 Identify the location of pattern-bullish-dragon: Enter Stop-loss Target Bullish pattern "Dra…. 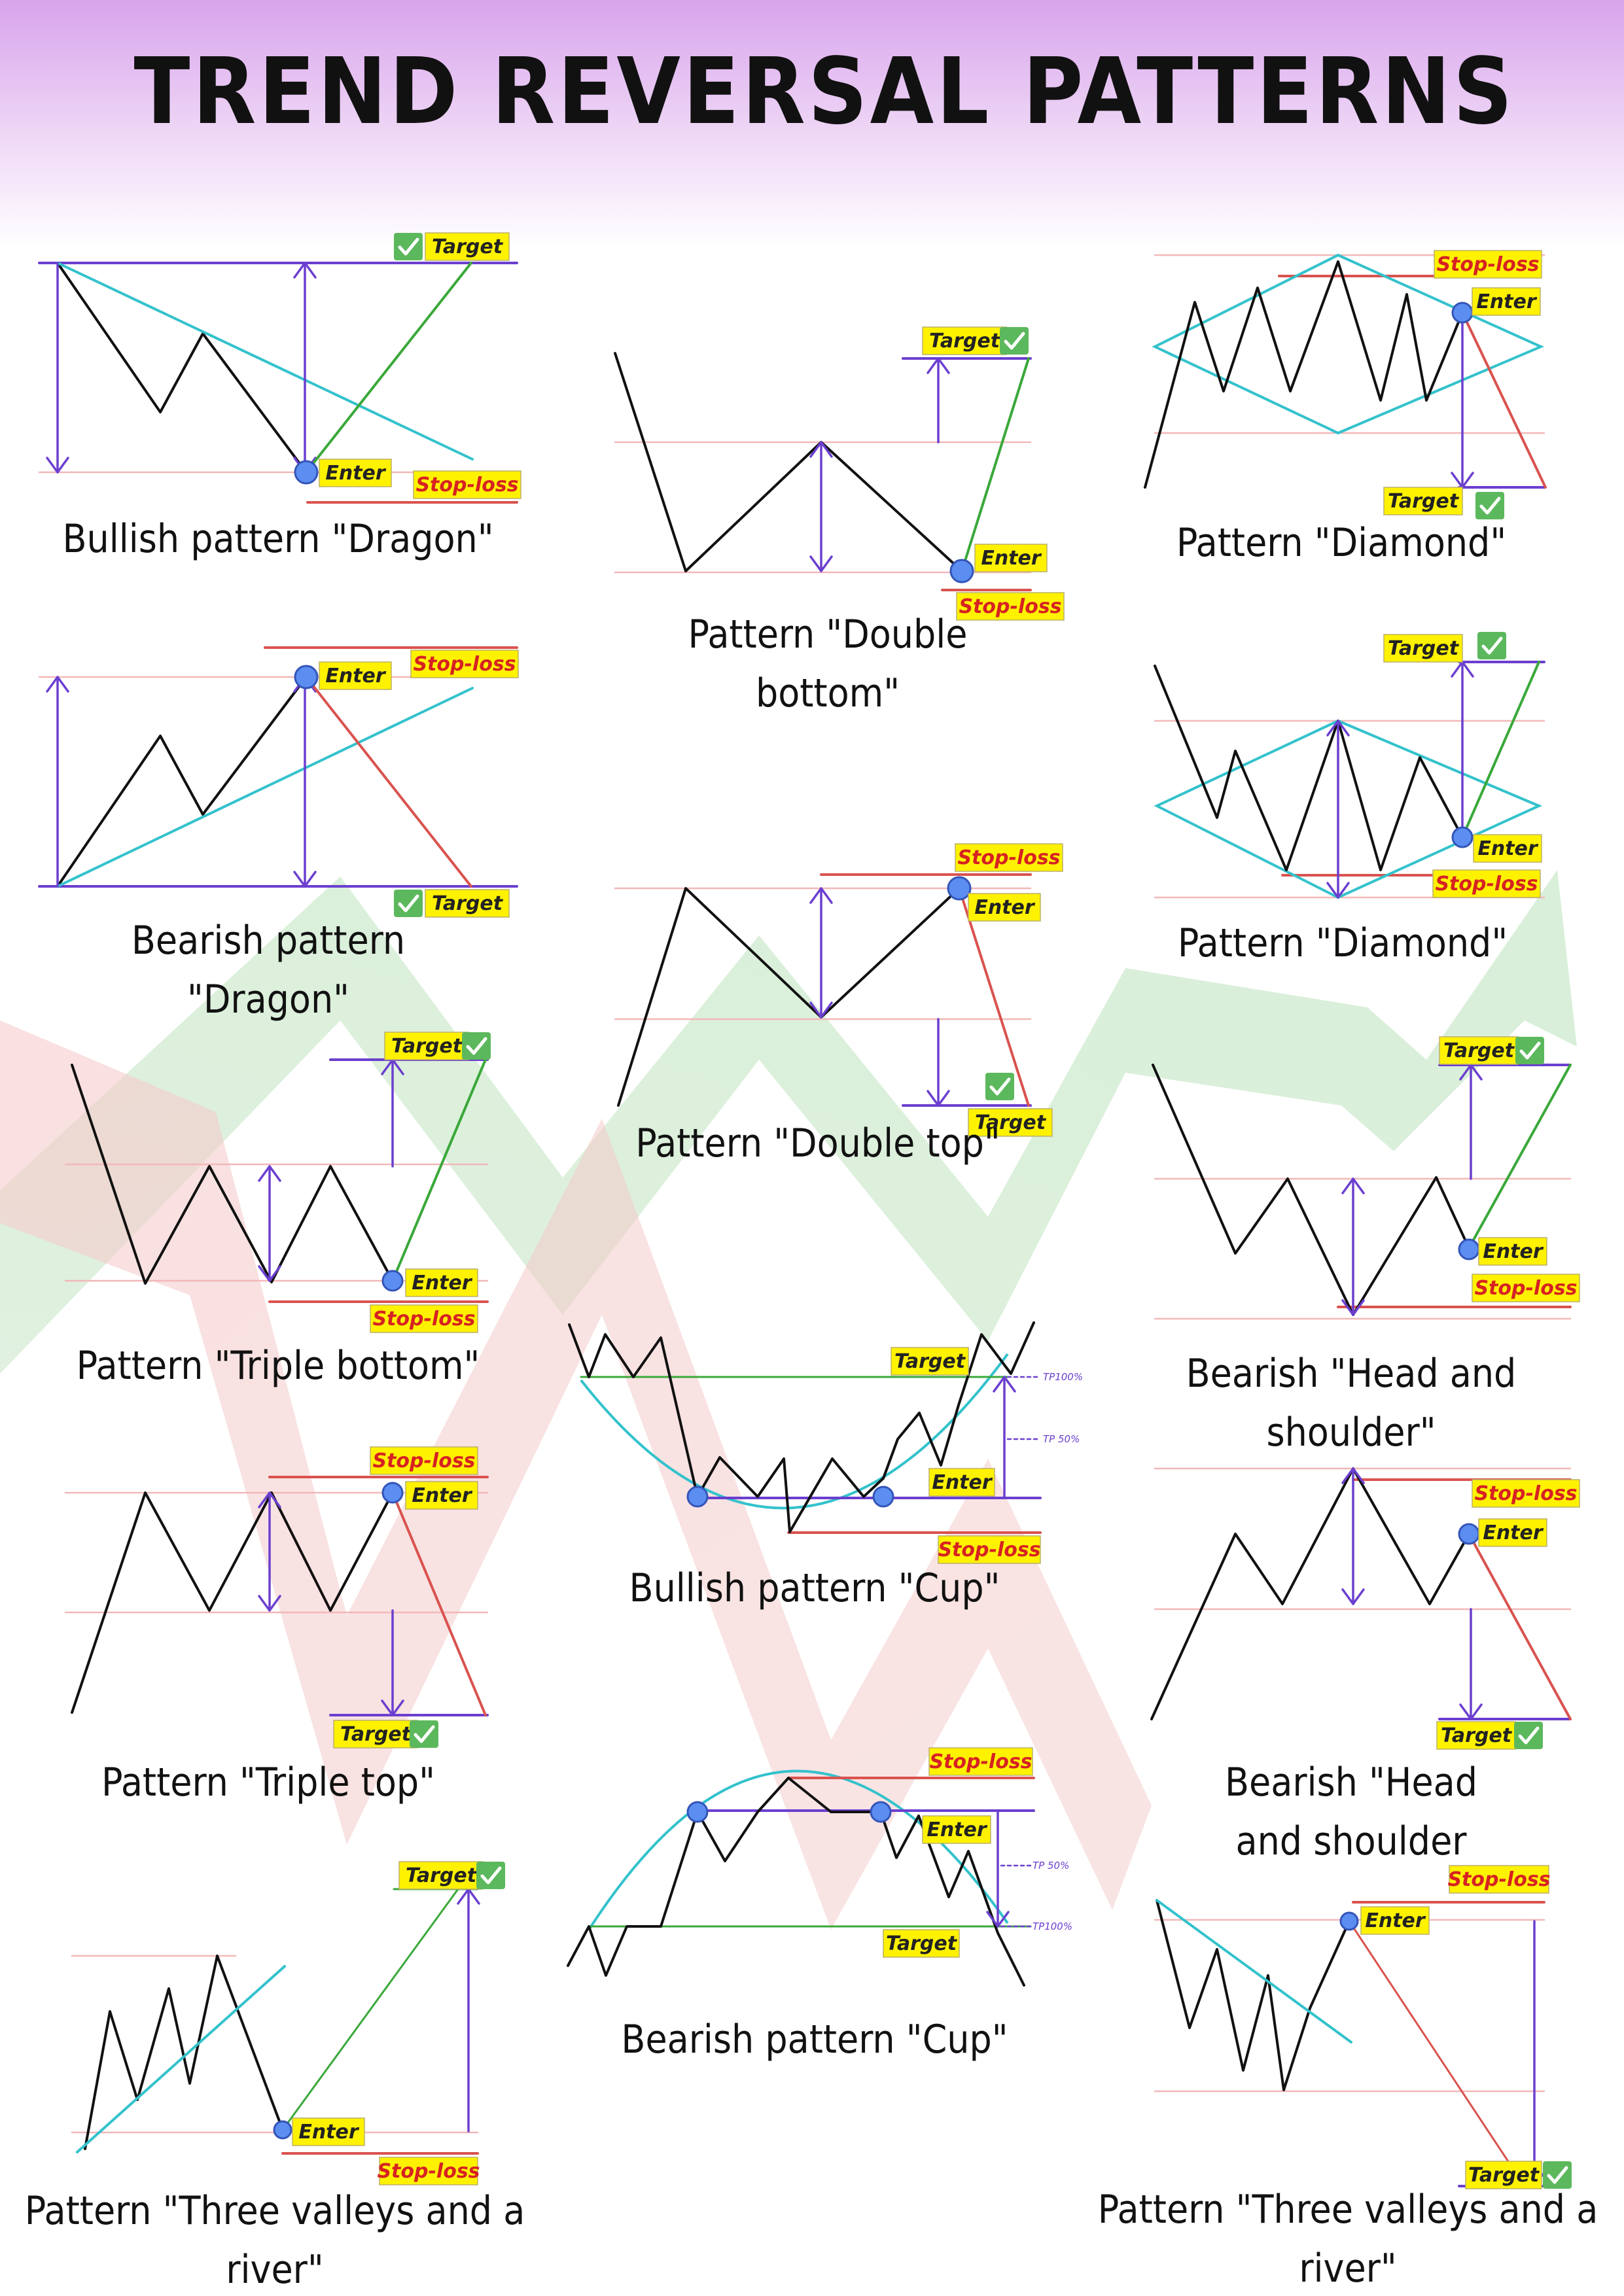
(279, 397).